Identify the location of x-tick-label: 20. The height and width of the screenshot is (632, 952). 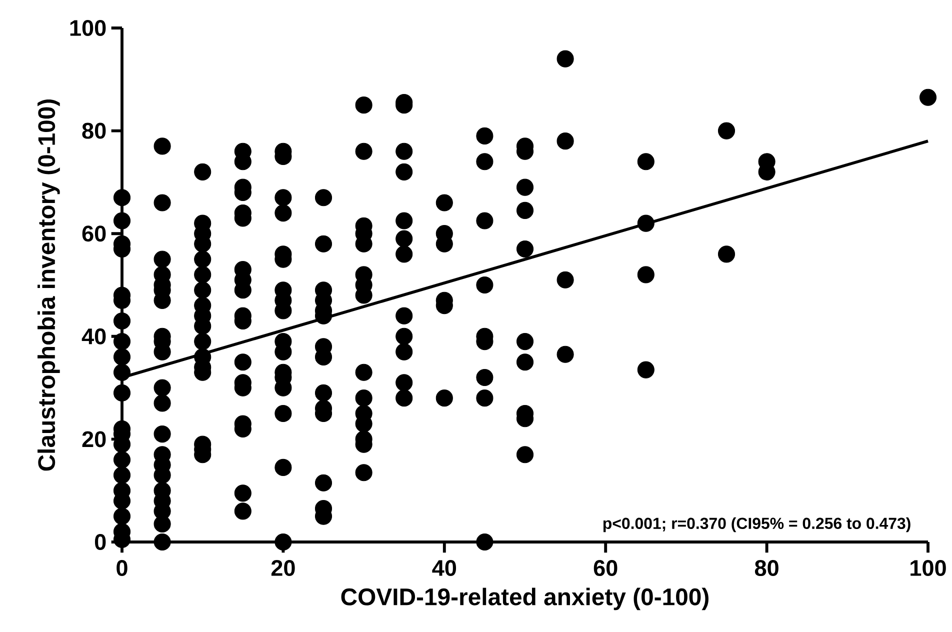
(283, 568).